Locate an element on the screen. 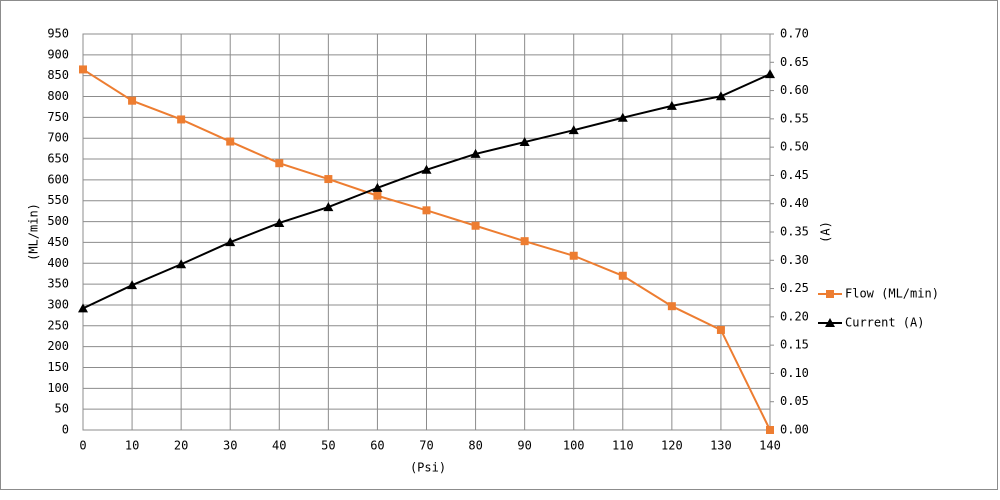  y-tick-label: 350 is located at coordinates (58, 284).